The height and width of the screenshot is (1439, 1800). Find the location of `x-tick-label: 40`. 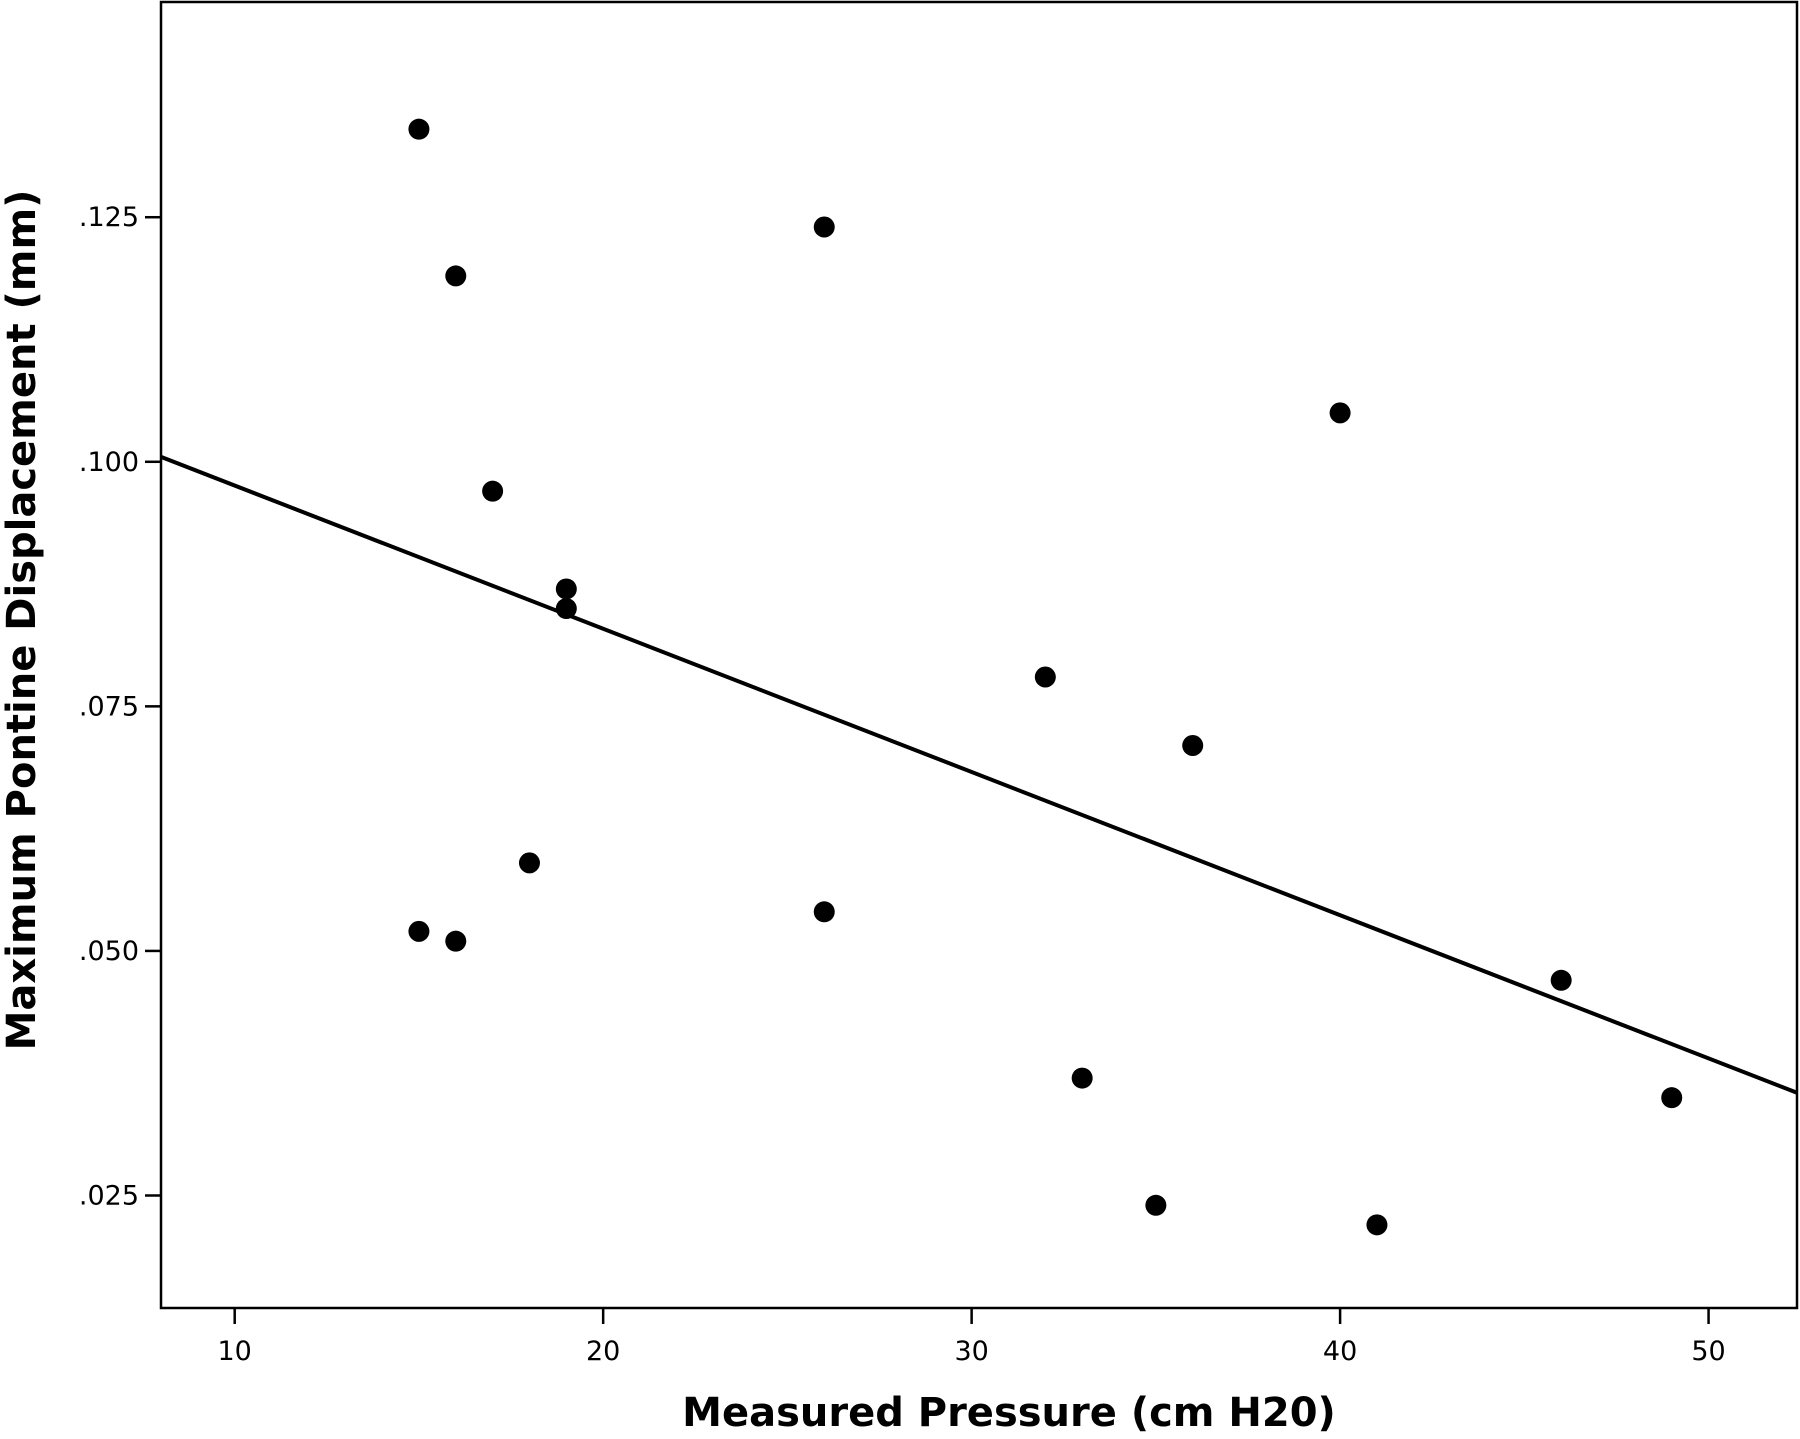

x-tick-label: 40 is located at coordinates (1340, 1351).